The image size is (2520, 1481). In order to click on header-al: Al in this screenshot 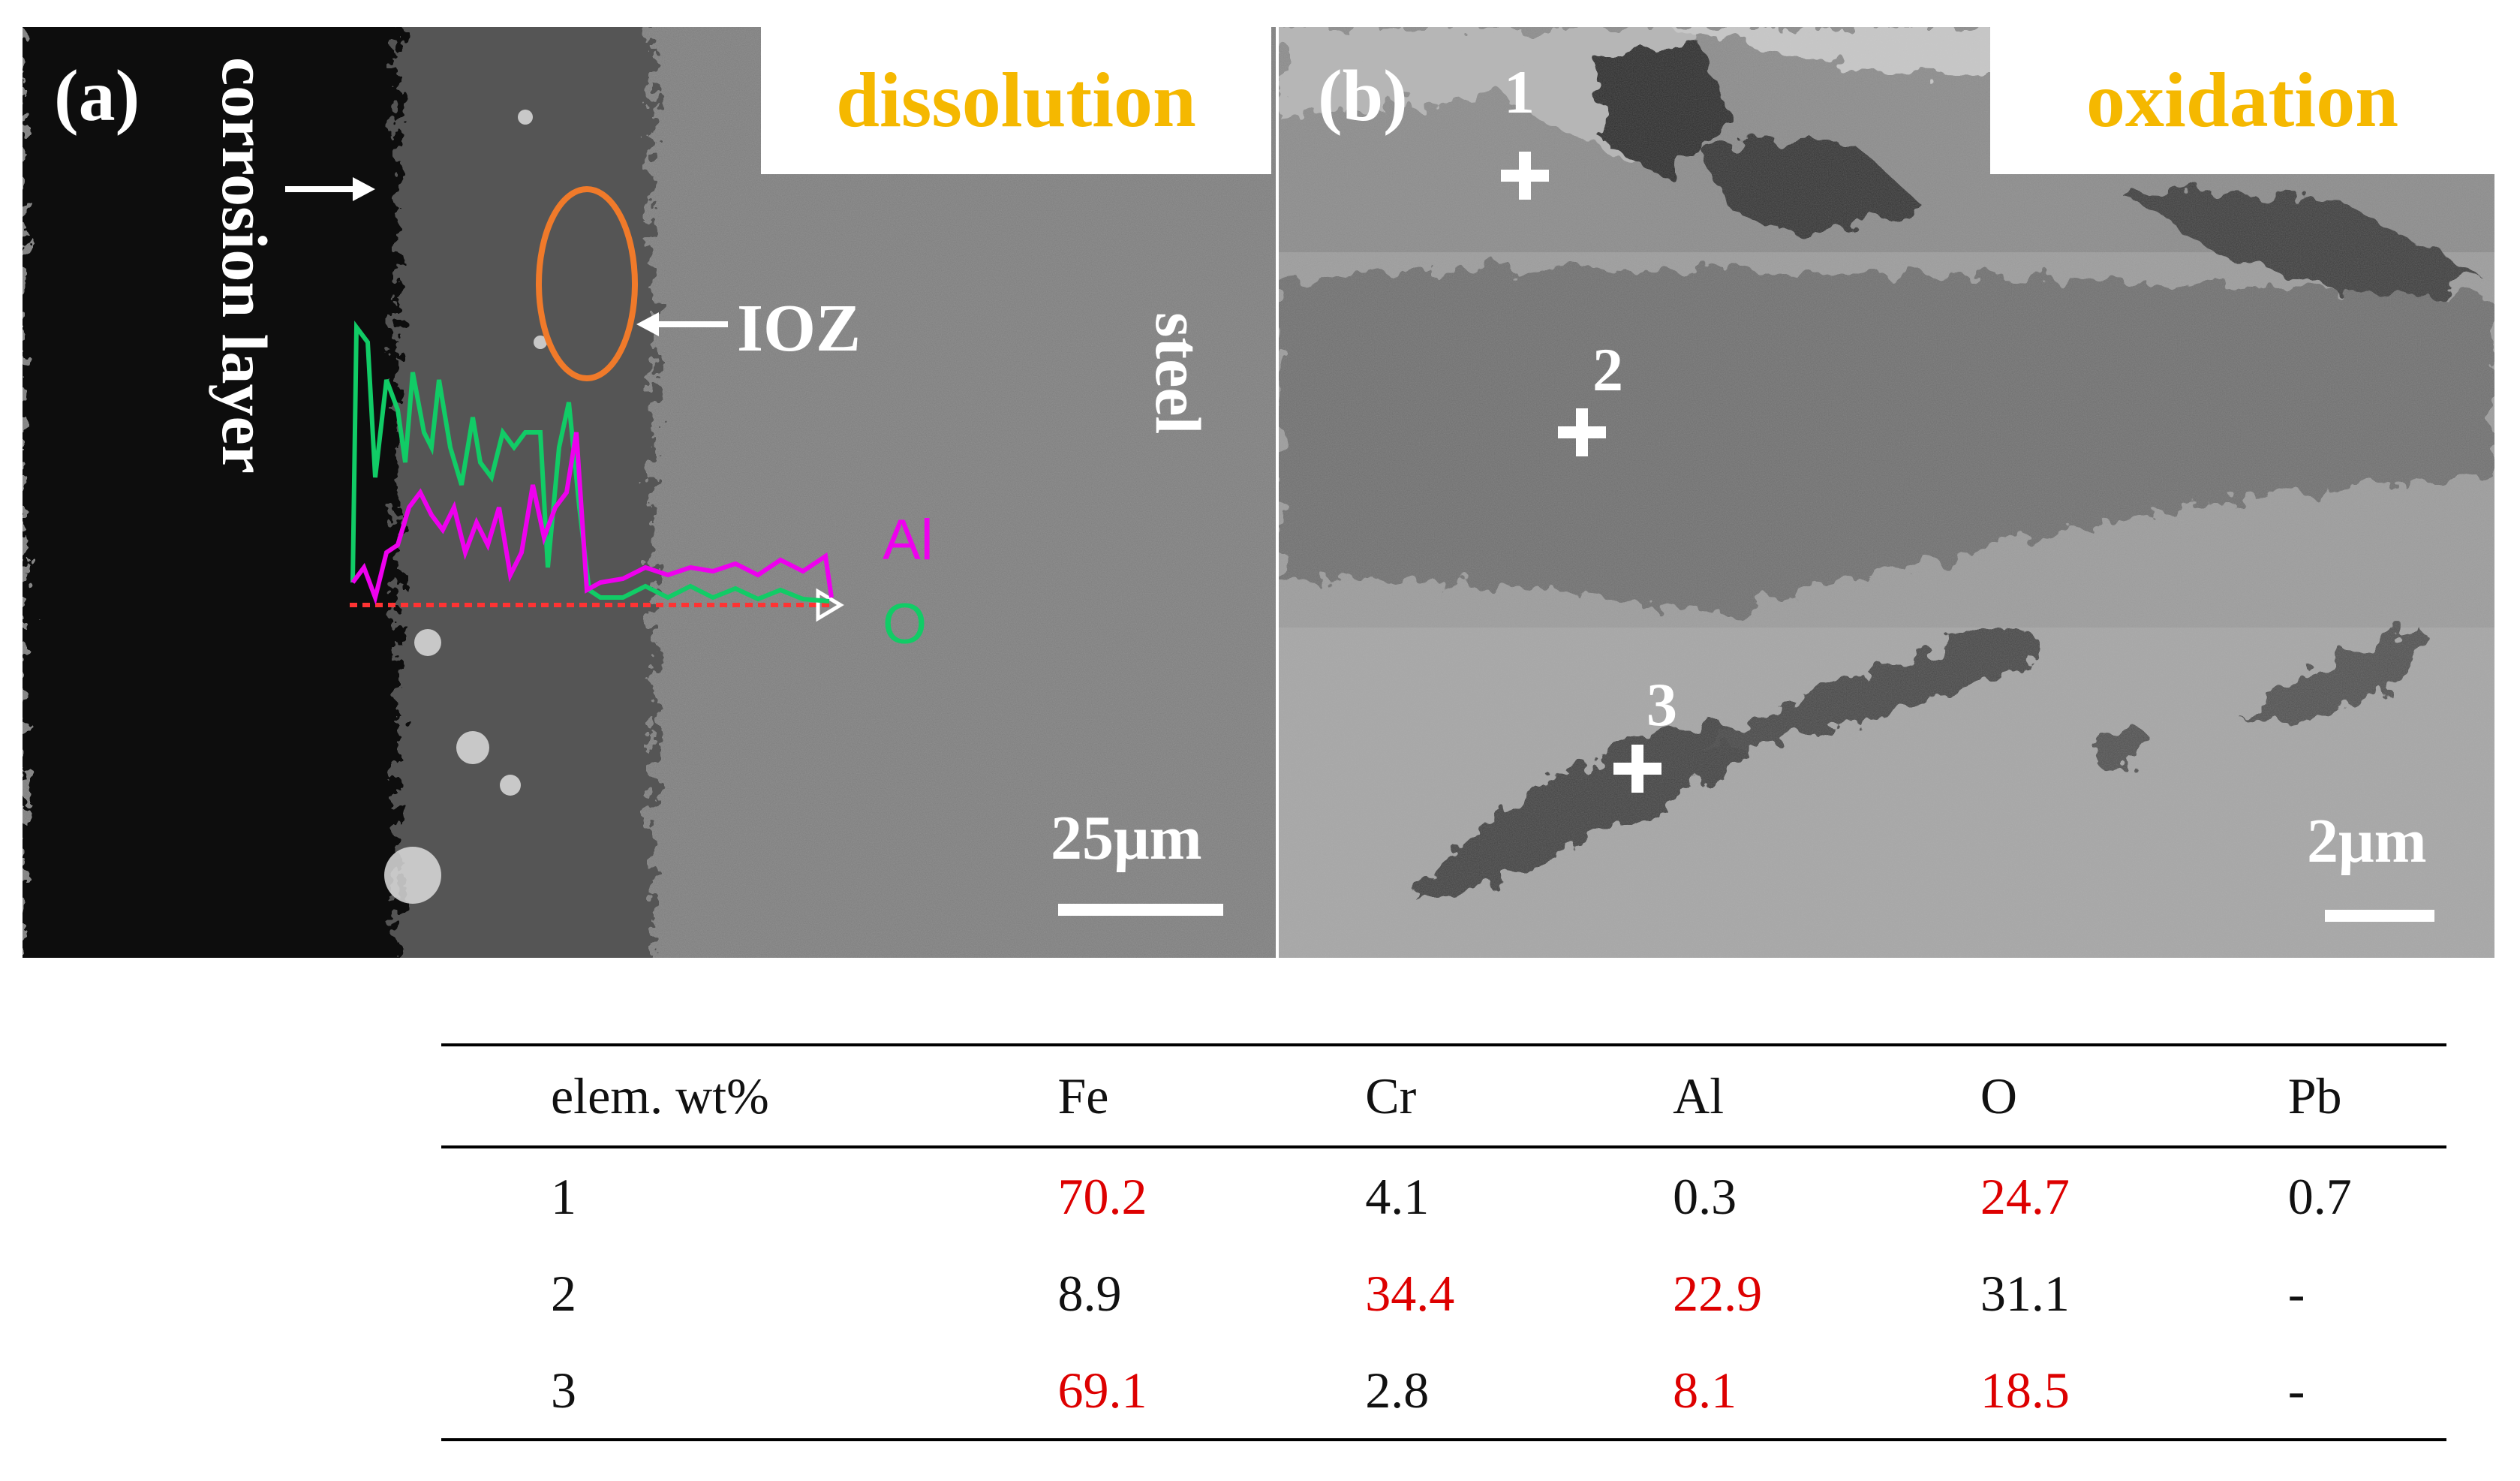, I will do `click(1699, 1095)`.